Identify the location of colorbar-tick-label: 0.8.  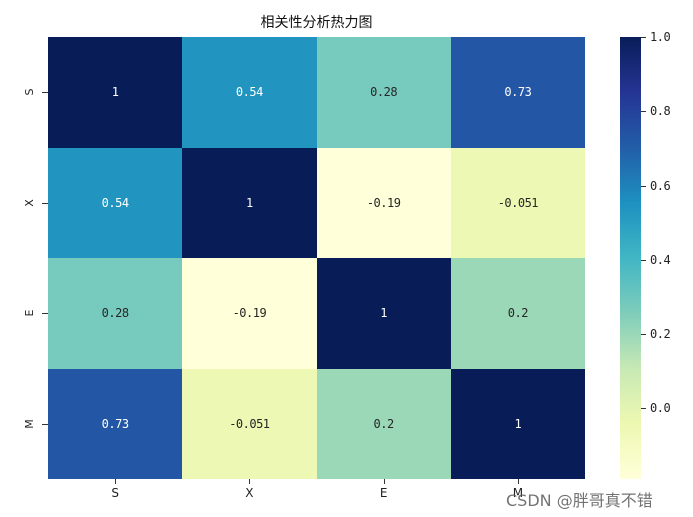
(660, 111).